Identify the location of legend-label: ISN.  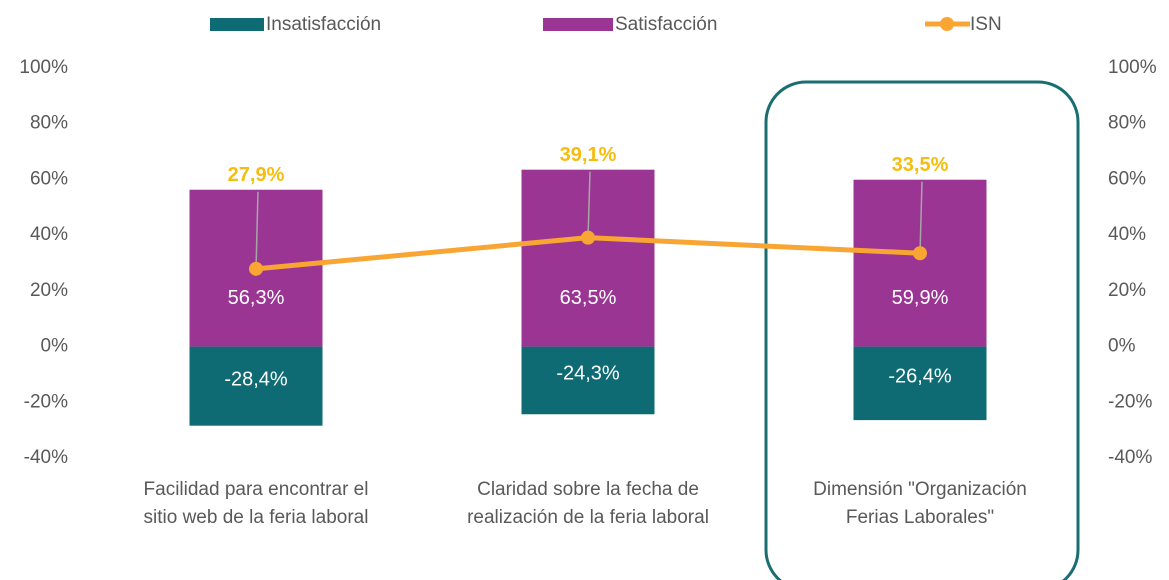
(986, 24).